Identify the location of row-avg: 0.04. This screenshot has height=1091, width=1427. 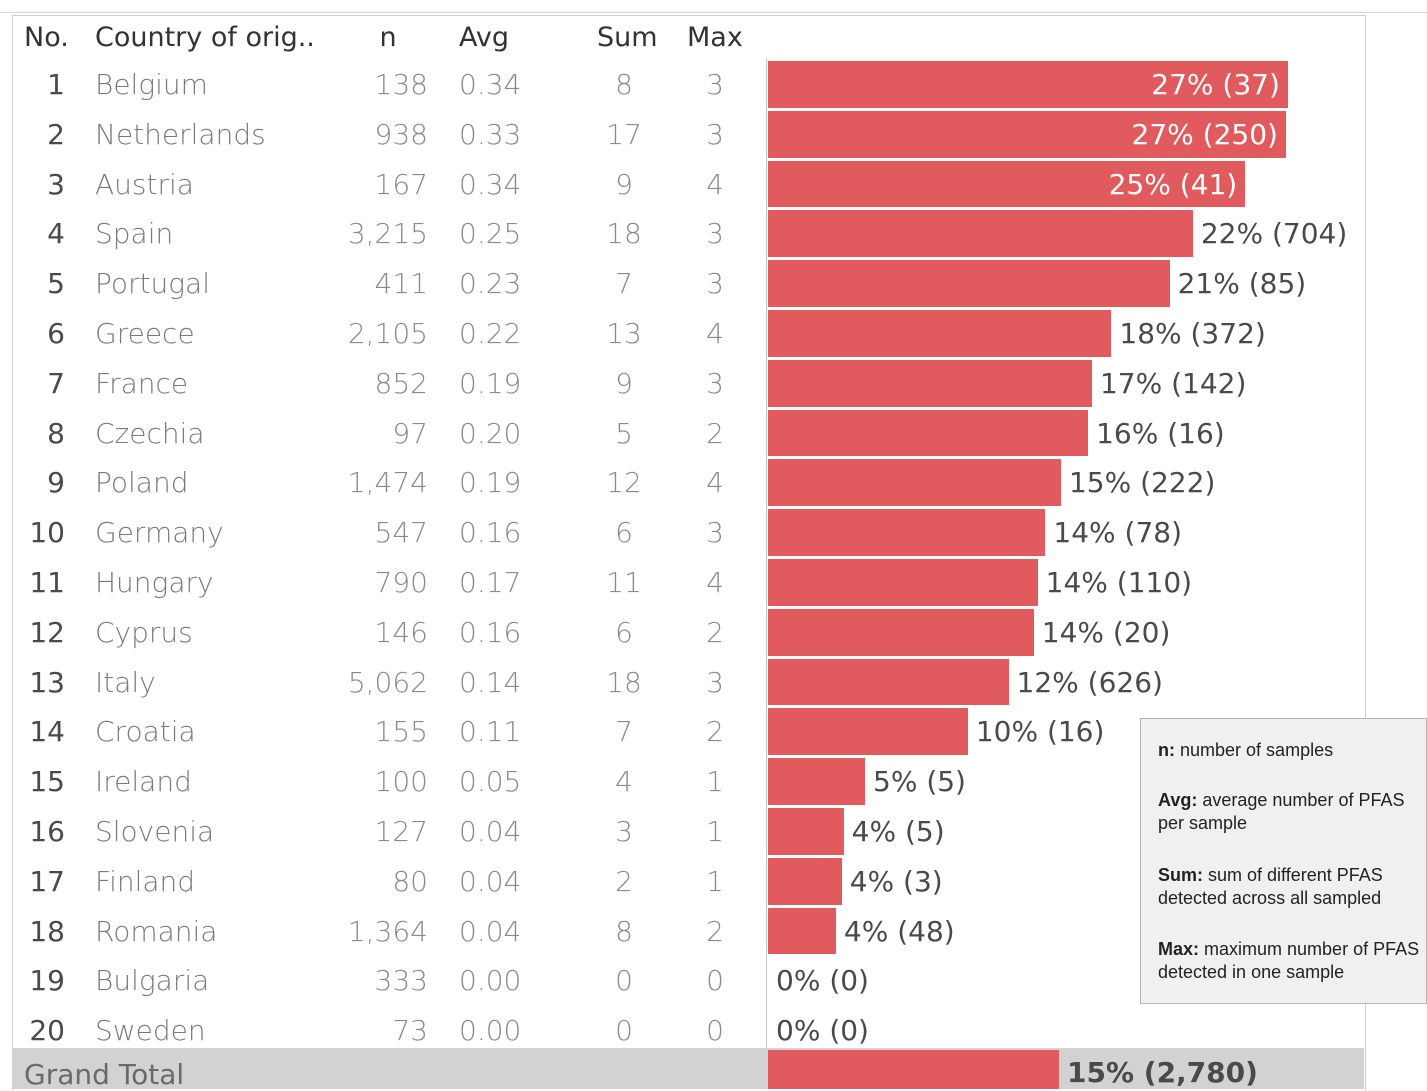
(490, 881).